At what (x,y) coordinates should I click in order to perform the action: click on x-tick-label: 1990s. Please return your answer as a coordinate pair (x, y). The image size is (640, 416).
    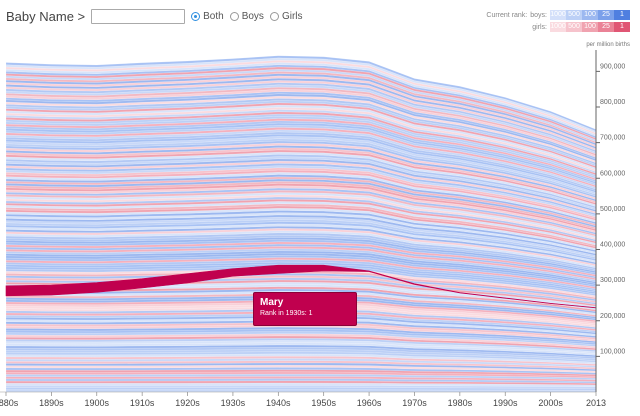
    Looking at the image, I should click on (505, 403).